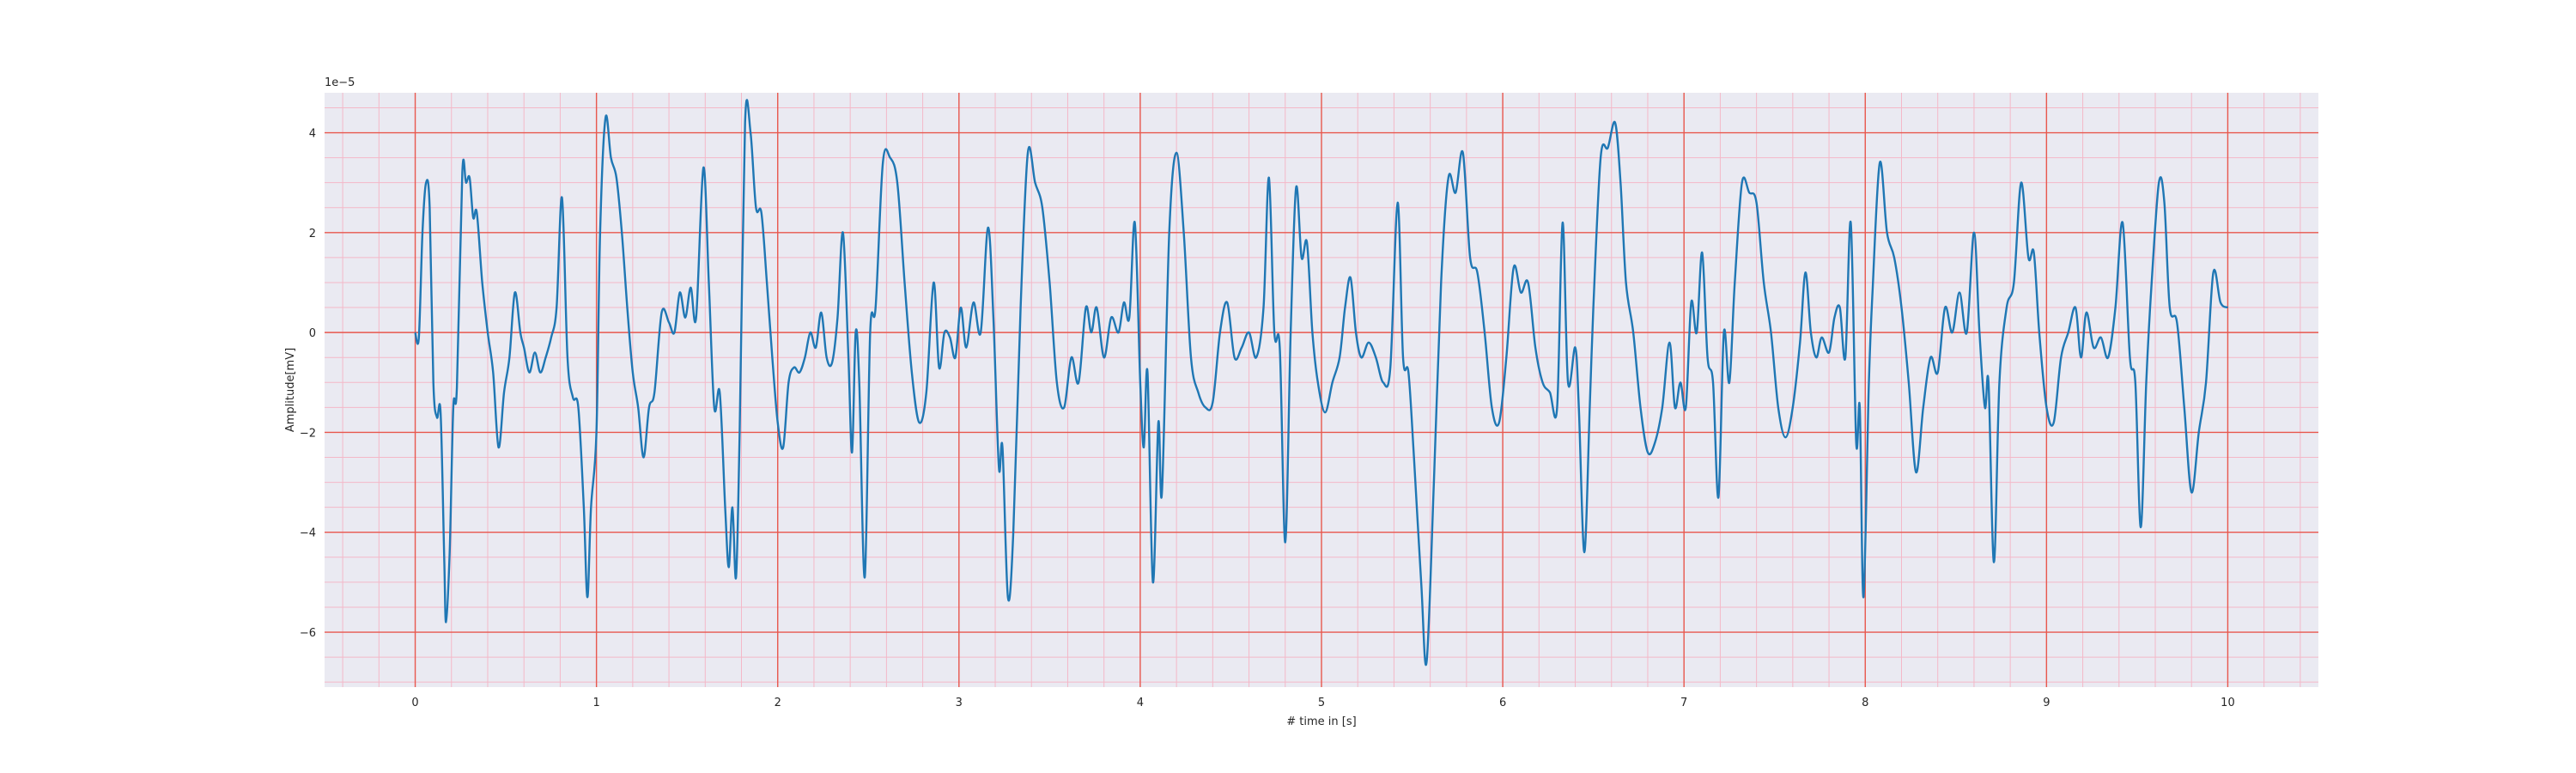  I want to click on y-tick-label: −6, so click(308, 633).